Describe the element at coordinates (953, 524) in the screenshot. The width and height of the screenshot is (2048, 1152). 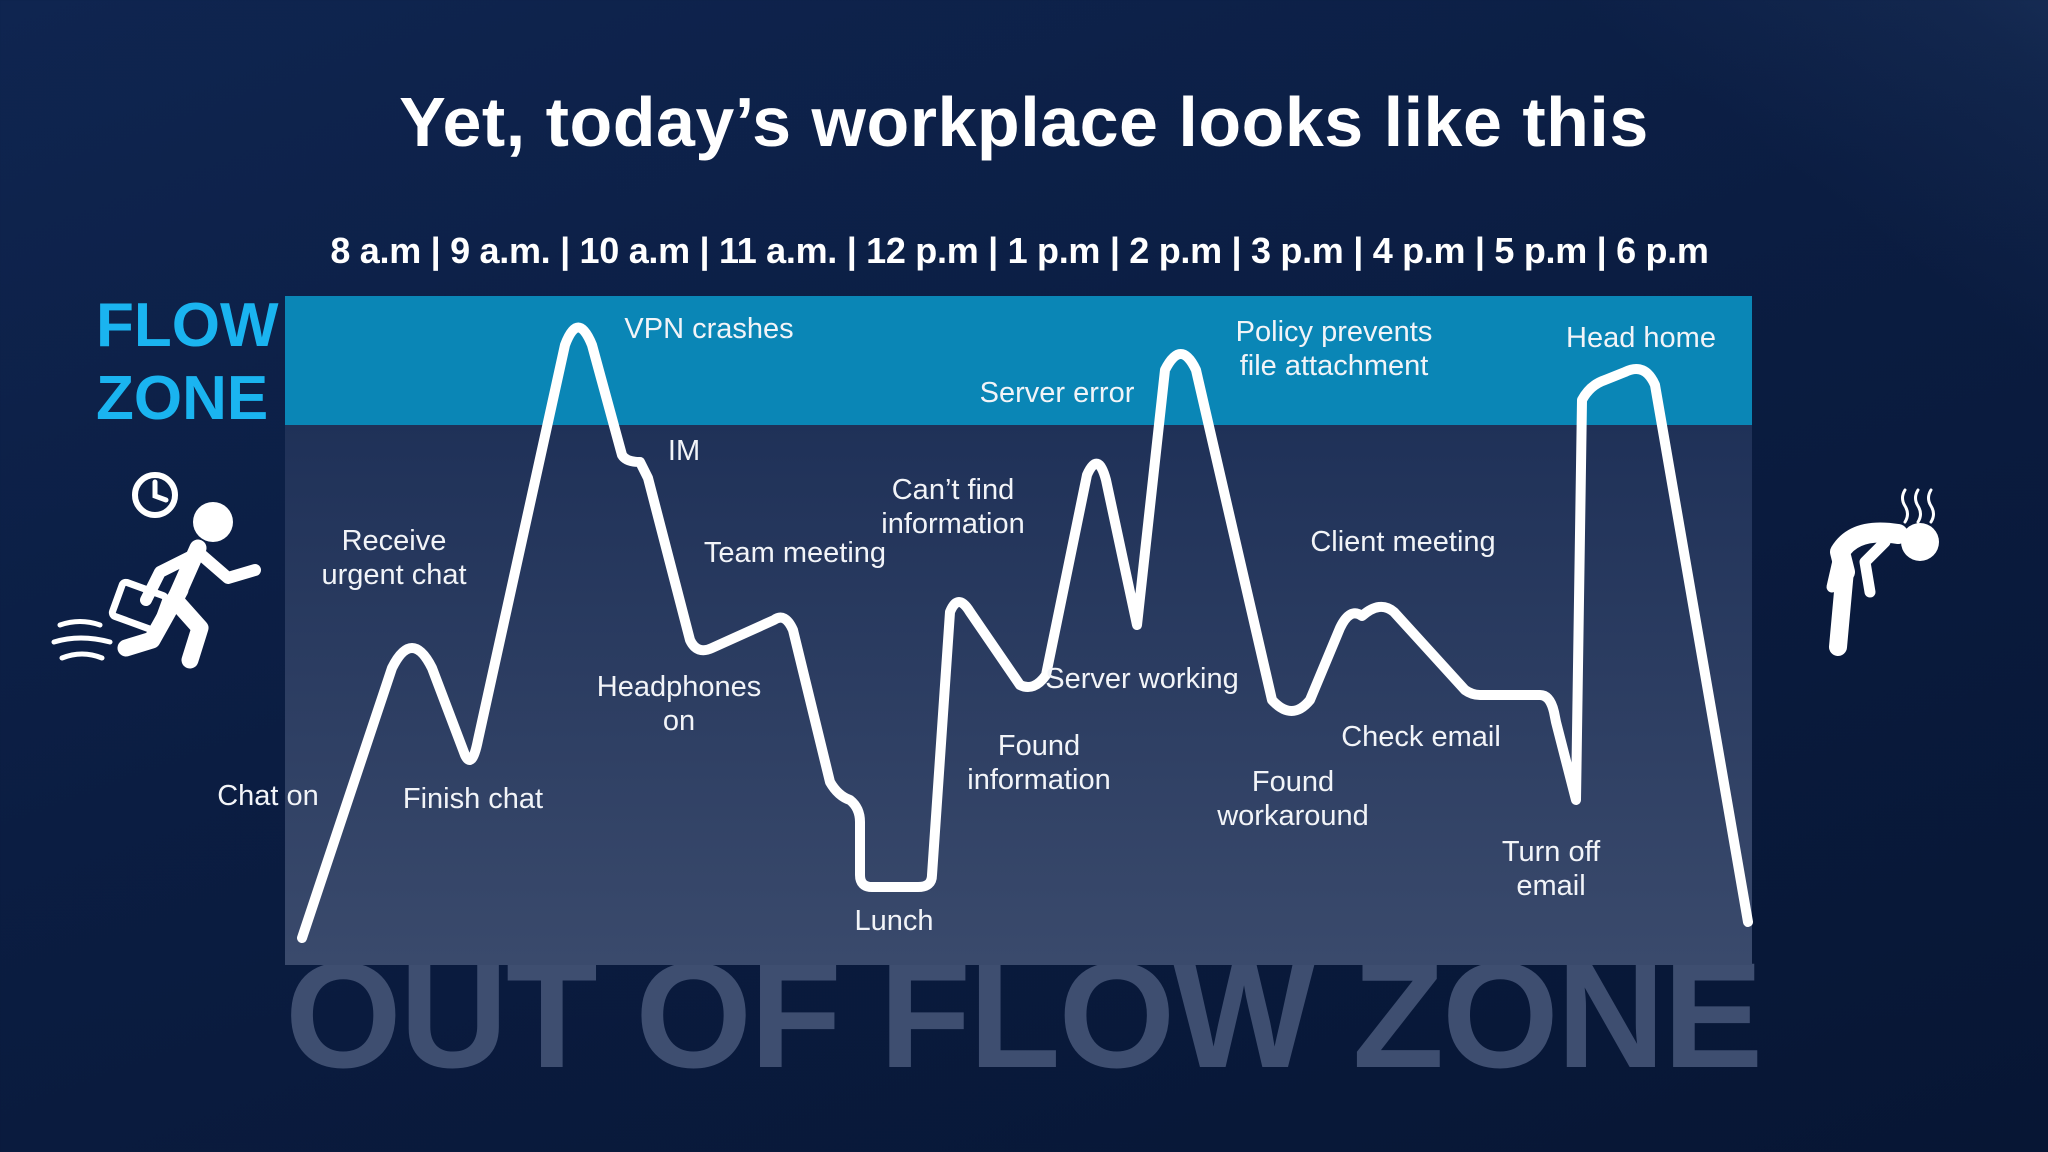
I see `annotation-cant-find-information-line2: information` at that location.